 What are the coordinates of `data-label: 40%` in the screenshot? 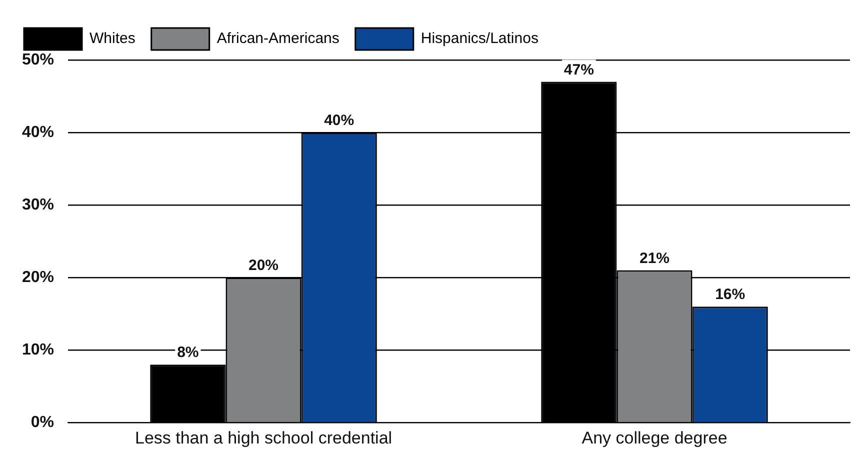 It's located at (339, 121).